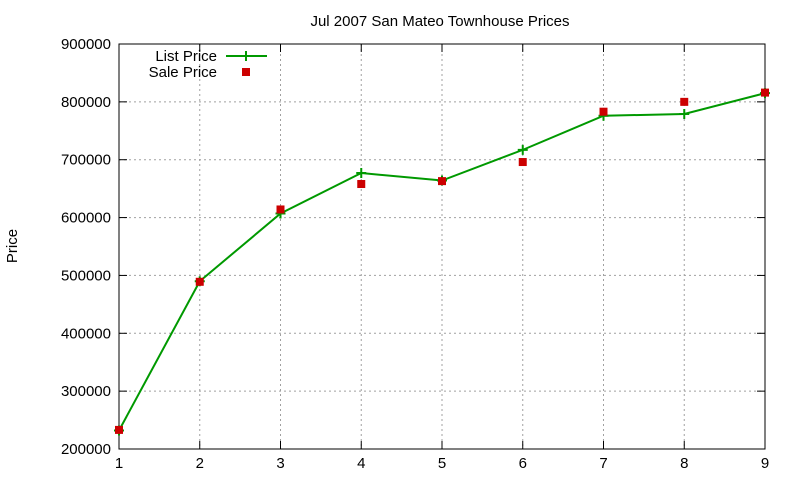  I want to click on y-tick-label: 400000, so click(86, 333).